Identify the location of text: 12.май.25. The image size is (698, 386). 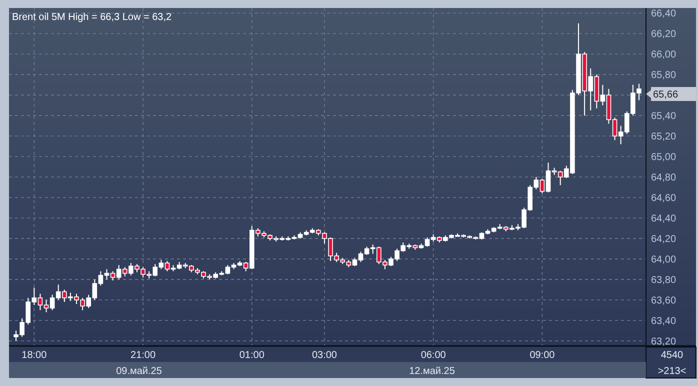
(432, 371).